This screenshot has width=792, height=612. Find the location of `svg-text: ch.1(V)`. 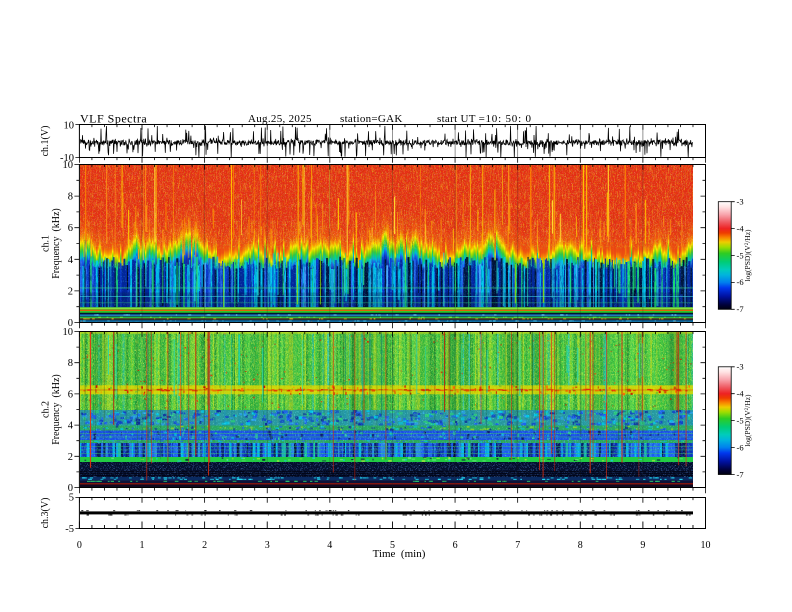

svg-text: ch.1(V) is located at coordinates (45, 141).